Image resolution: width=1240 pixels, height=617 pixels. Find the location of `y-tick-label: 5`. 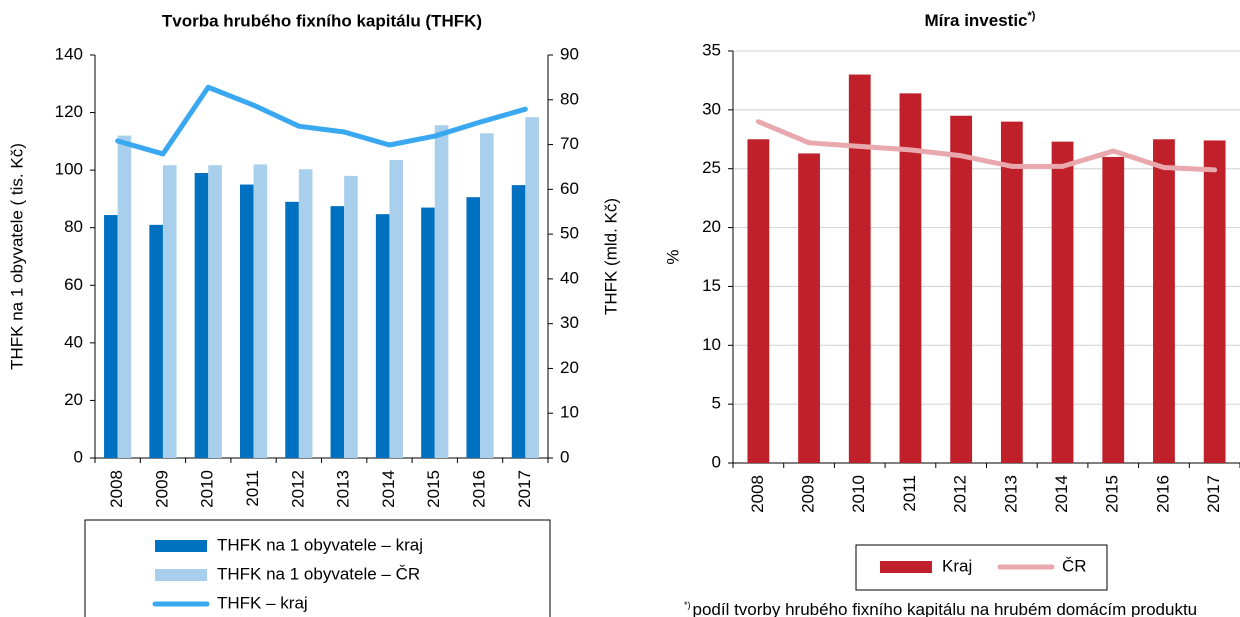

y-tick-label: 5 is located at coordinates (716, 403).